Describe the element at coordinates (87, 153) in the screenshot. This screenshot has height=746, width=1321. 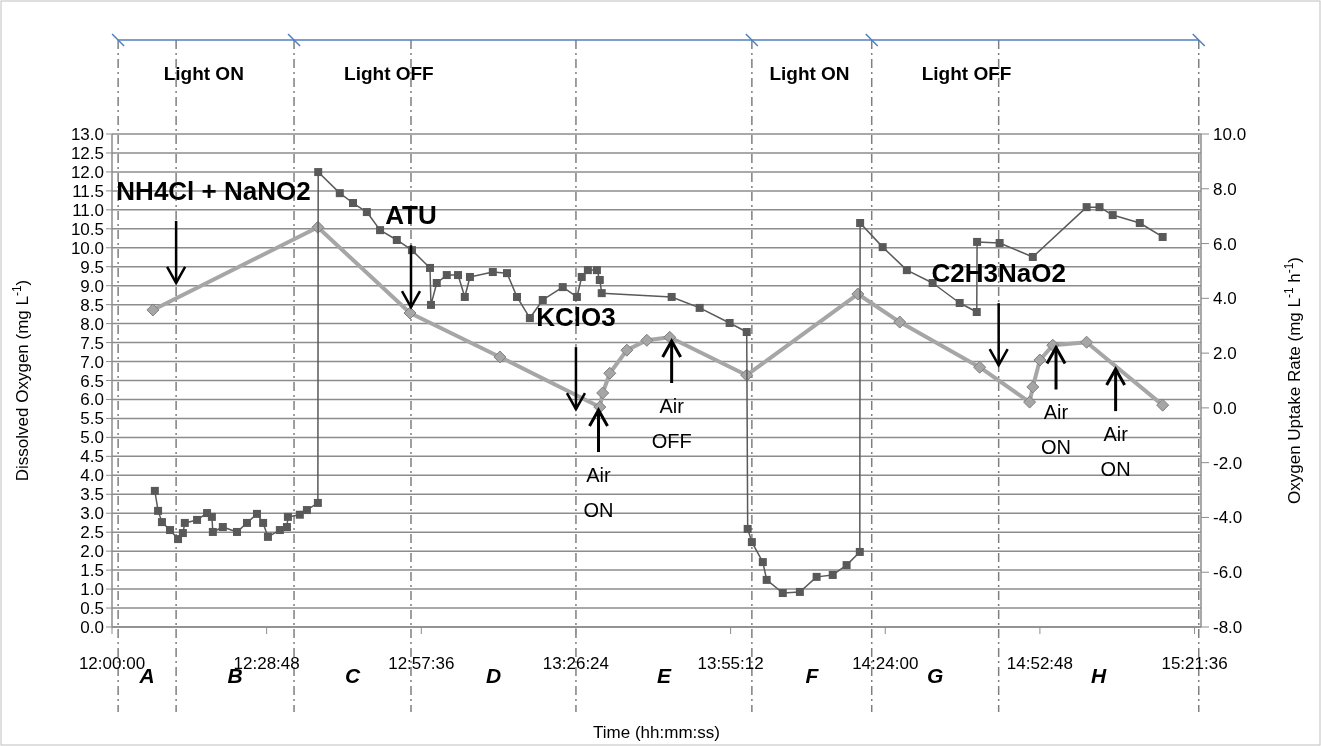
I see `y-tick-label: 12.5` at that location.